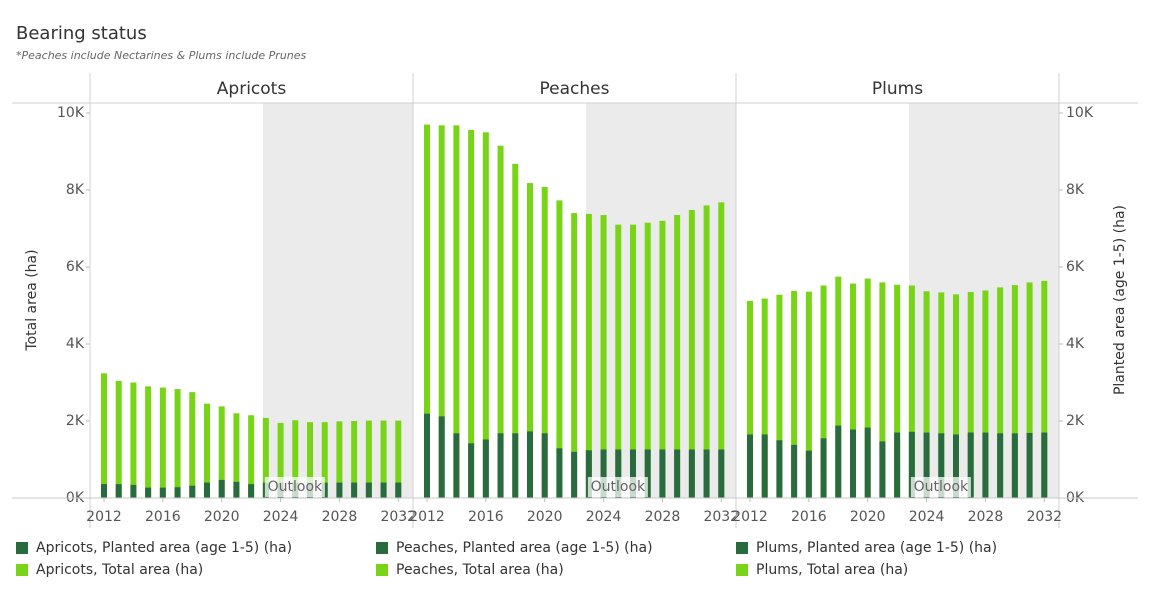 The width and height of the screenshot is (1150, 600). I want to click on legend-label: Plums, Total area (ha), so click(832, 570).